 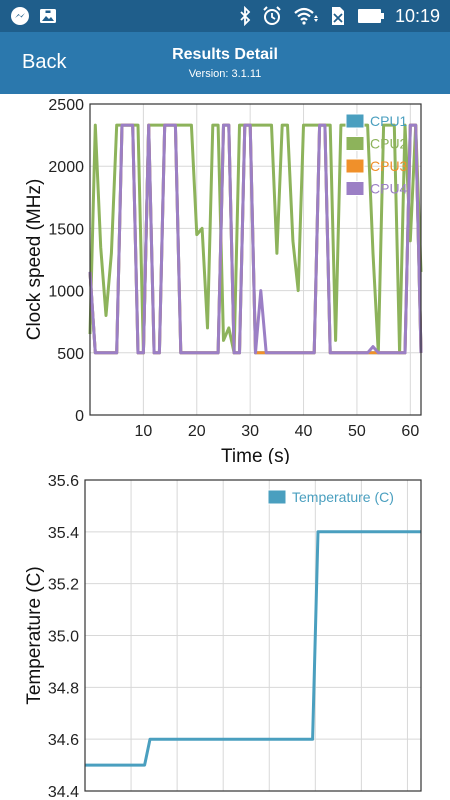 What do you see at coordinates (225, 54) in the screenshot?
I see `page-title: Results Detail` at bounding box center [225, 54].